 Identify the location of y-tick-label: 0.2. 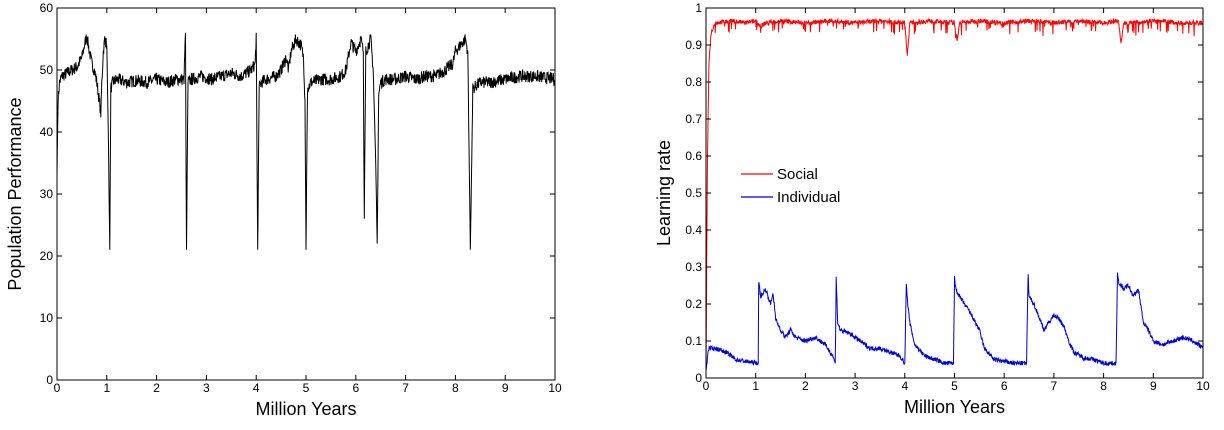
(693, 304).